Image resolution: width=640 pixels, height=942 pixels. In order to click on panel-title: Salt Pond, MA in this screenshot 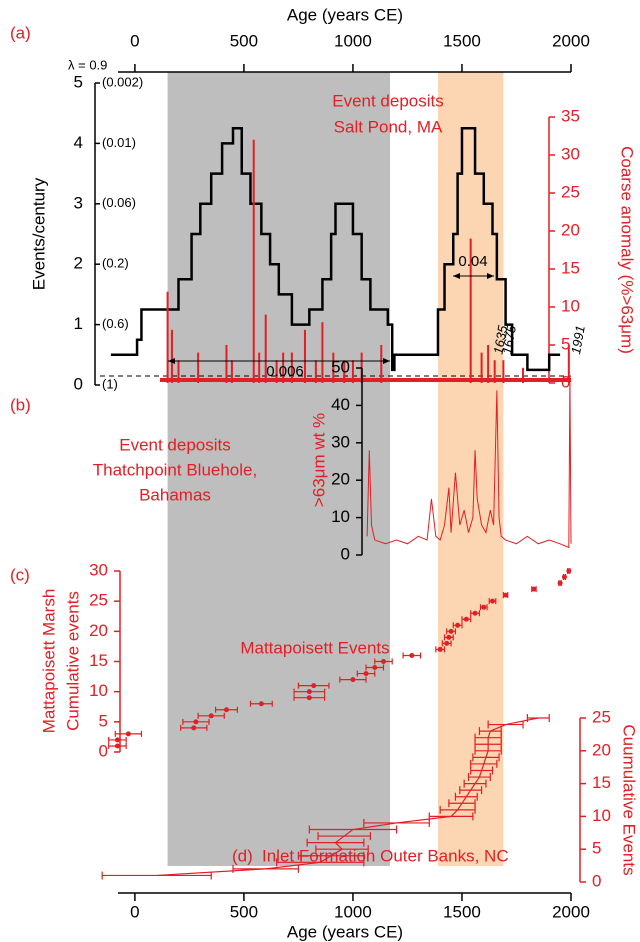, I will do `click(388, 126)`.